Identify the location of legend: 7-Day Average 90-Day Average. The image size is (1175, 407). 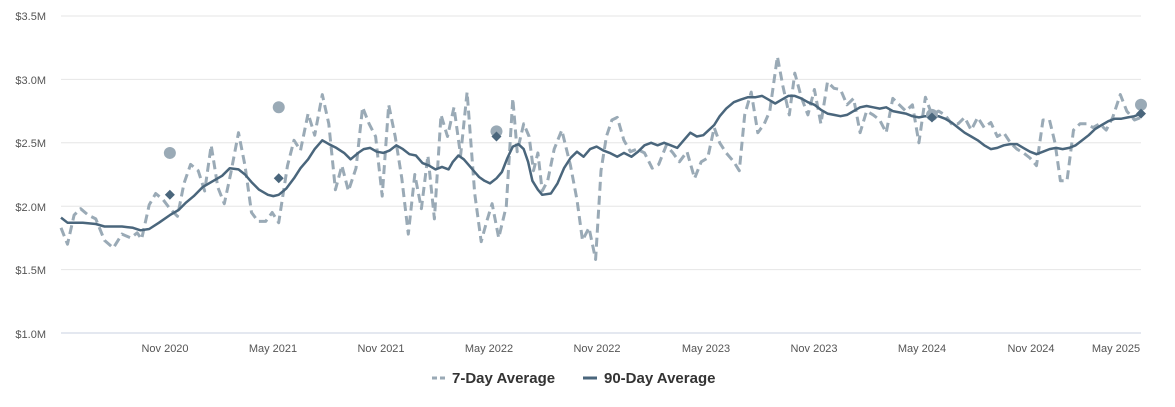
(573, 378).